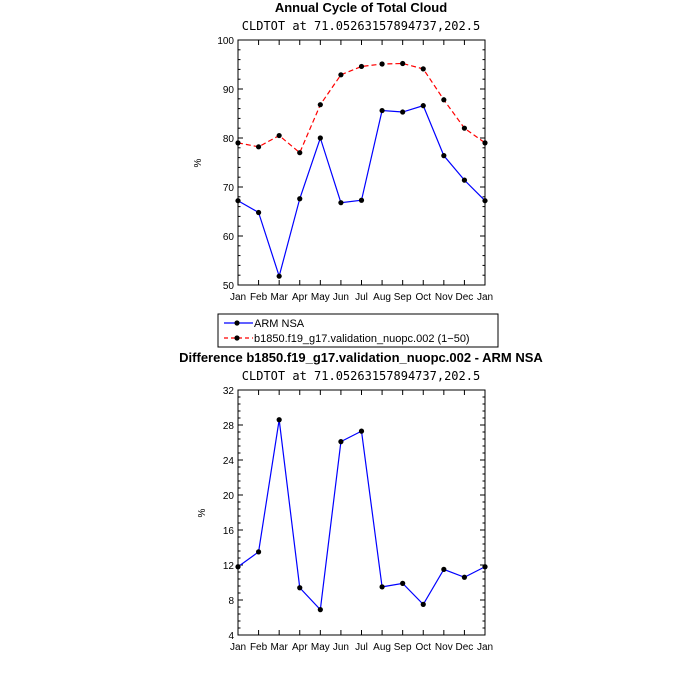 The width and height of the screenshot is (700, 700). I want to click on chart1-ytick-label: 100, so click(225, 41).